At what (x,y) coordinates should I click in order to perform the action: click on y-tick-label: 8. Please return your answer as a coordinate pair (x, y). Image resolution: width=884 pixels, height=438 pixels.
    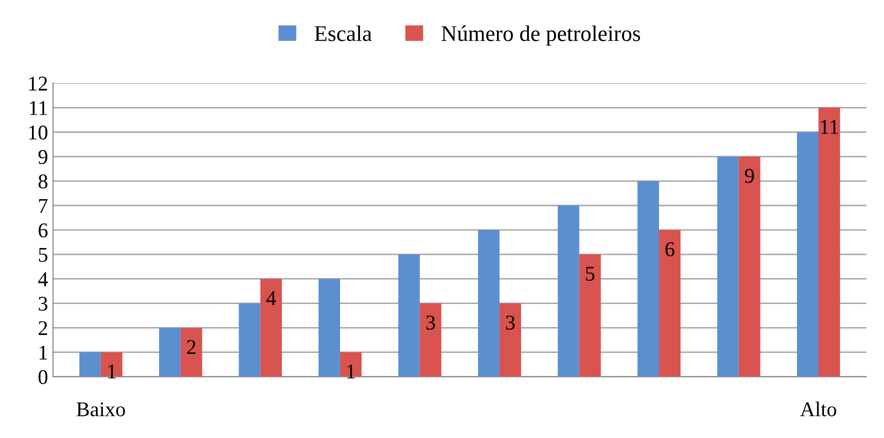
    Looking at the image, I should click on (43, 181).